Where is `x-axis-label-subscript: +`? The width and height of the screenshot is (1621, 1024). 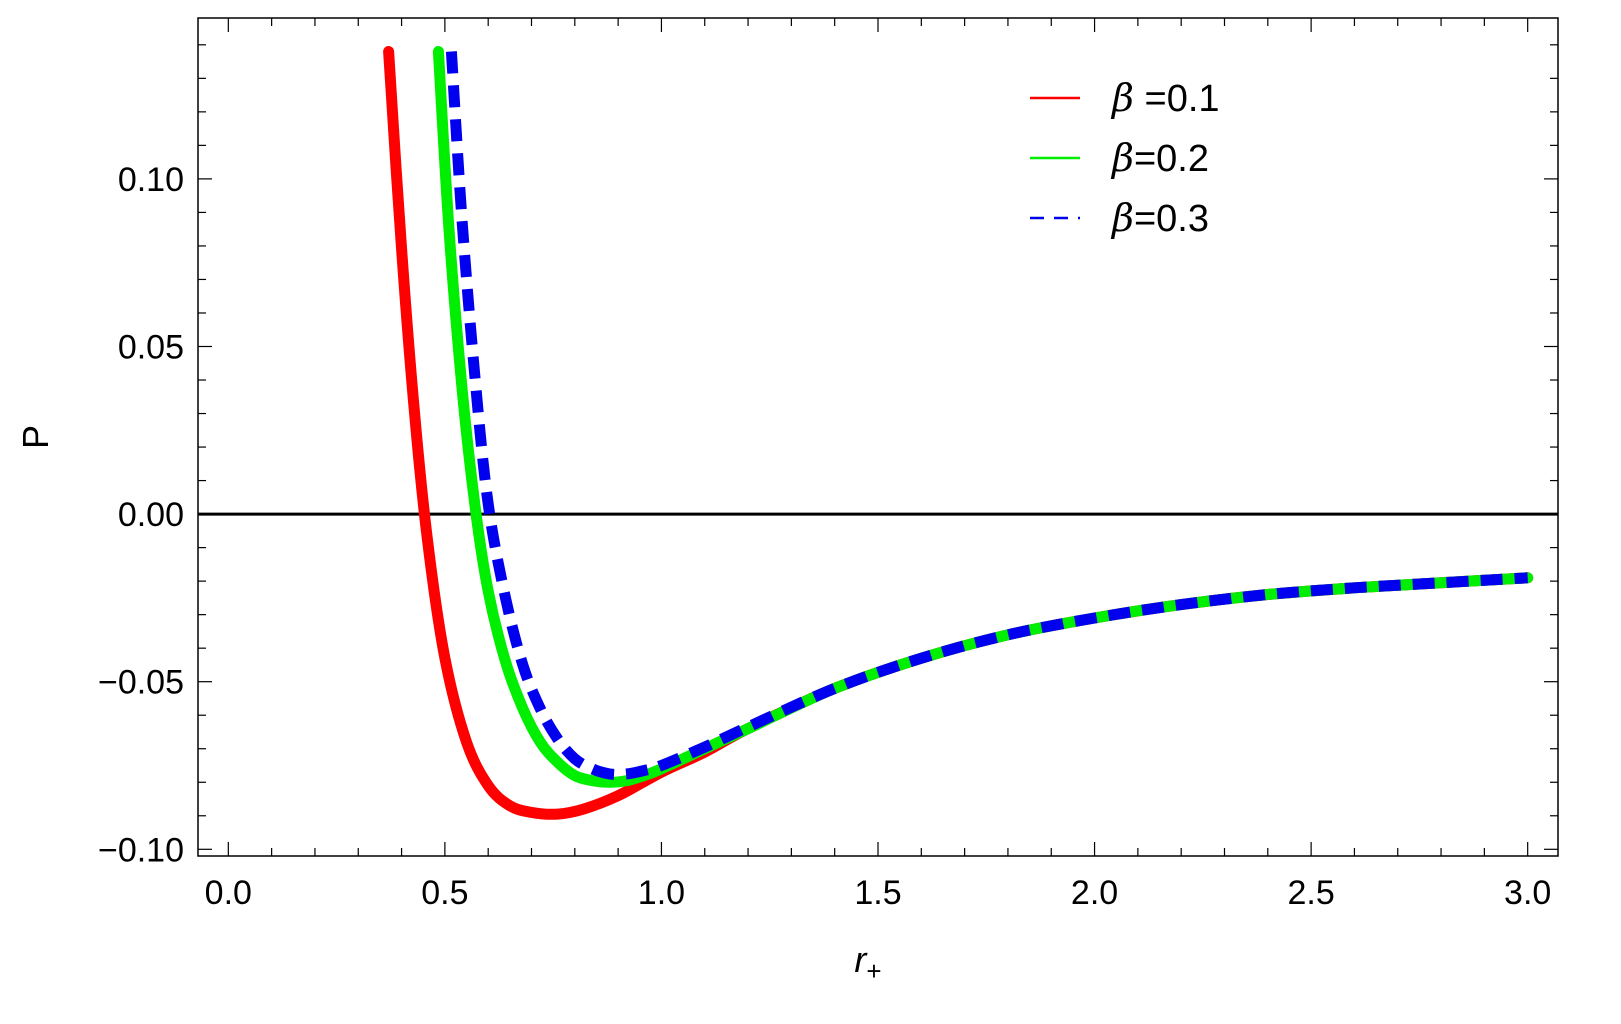
x-axis-label-subscript: + is located at coordinates (873, 971).